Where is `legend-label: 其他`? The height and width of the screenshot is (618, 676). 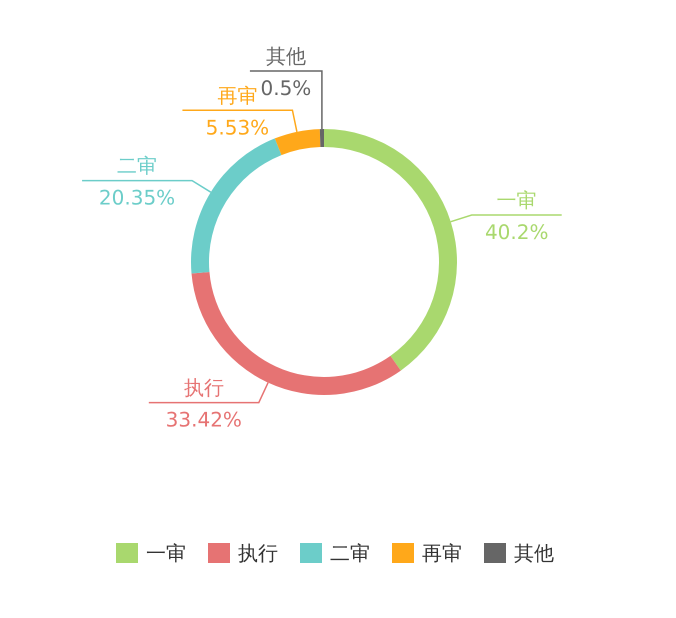
legend-label: 其他 is located at coordinates (534, 553).